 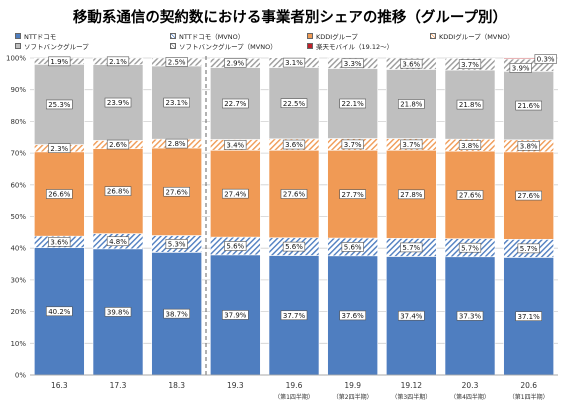 What do you see at coordinates (118, 313) in the screenshot?
I see `data-label-ntt: 39.8%` at bounding box center [118, 313].